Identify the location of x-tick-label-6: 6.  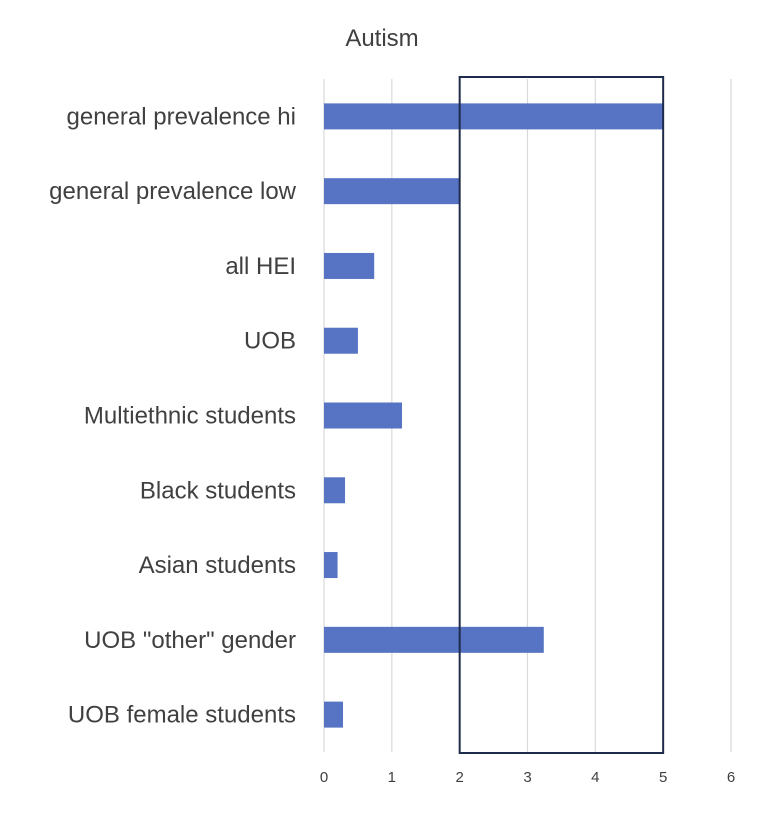
(731, 777).